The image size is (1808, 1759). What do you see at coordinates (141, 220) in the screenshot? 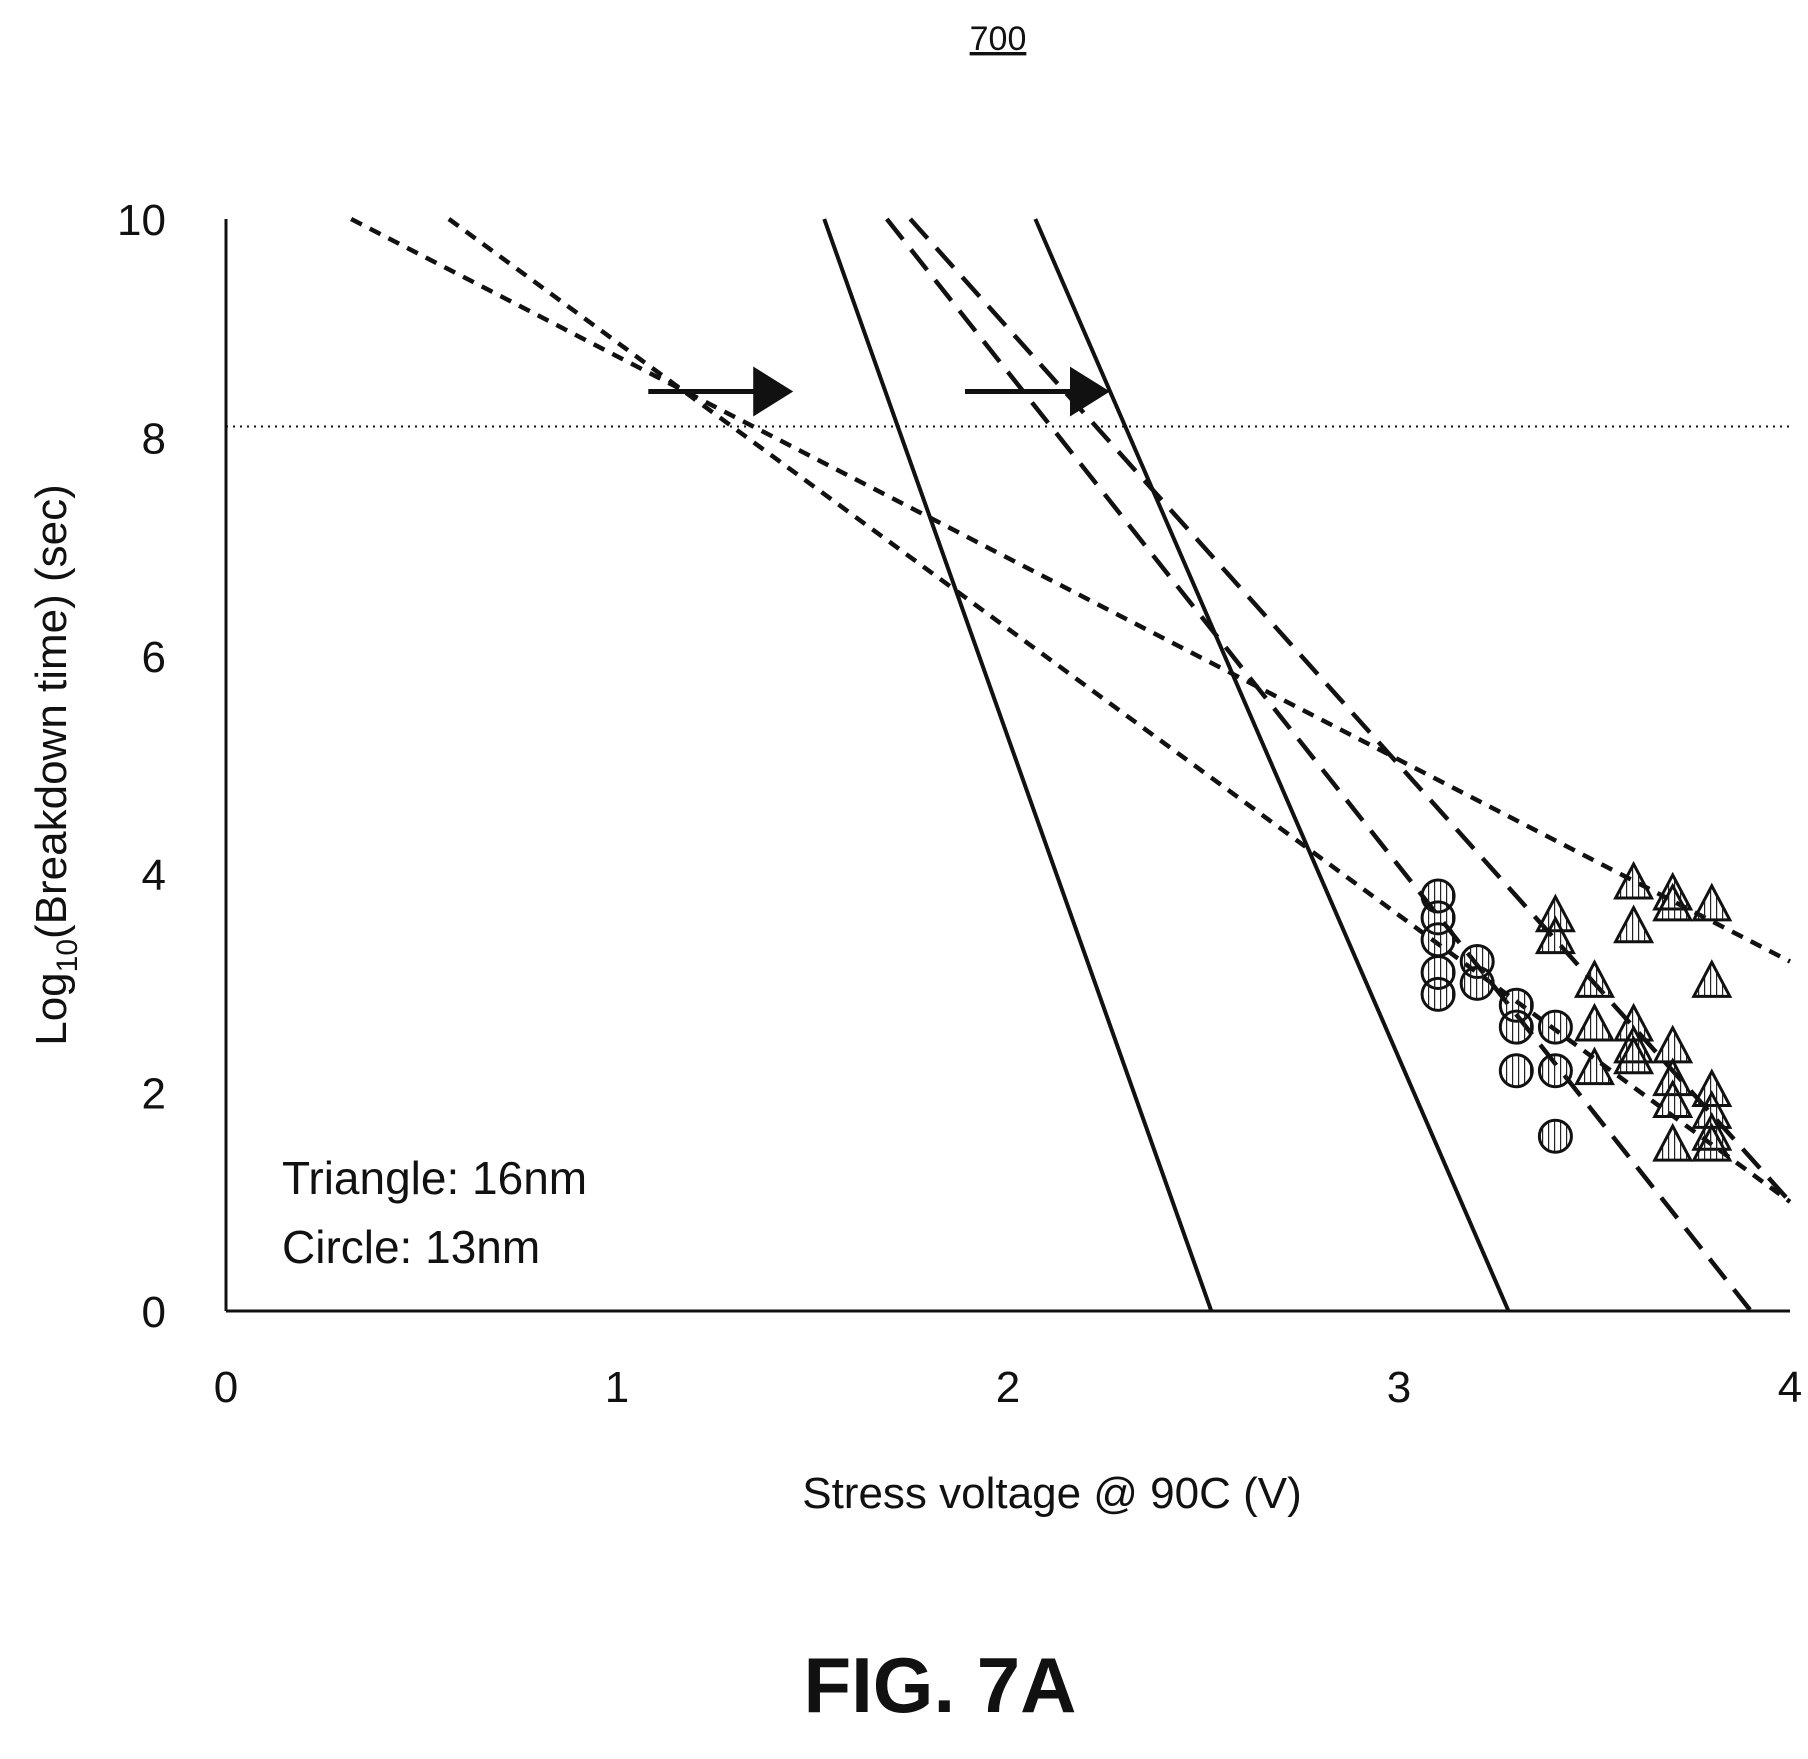
I see `y-tick-label: 10` at bounding box center [141, 220].